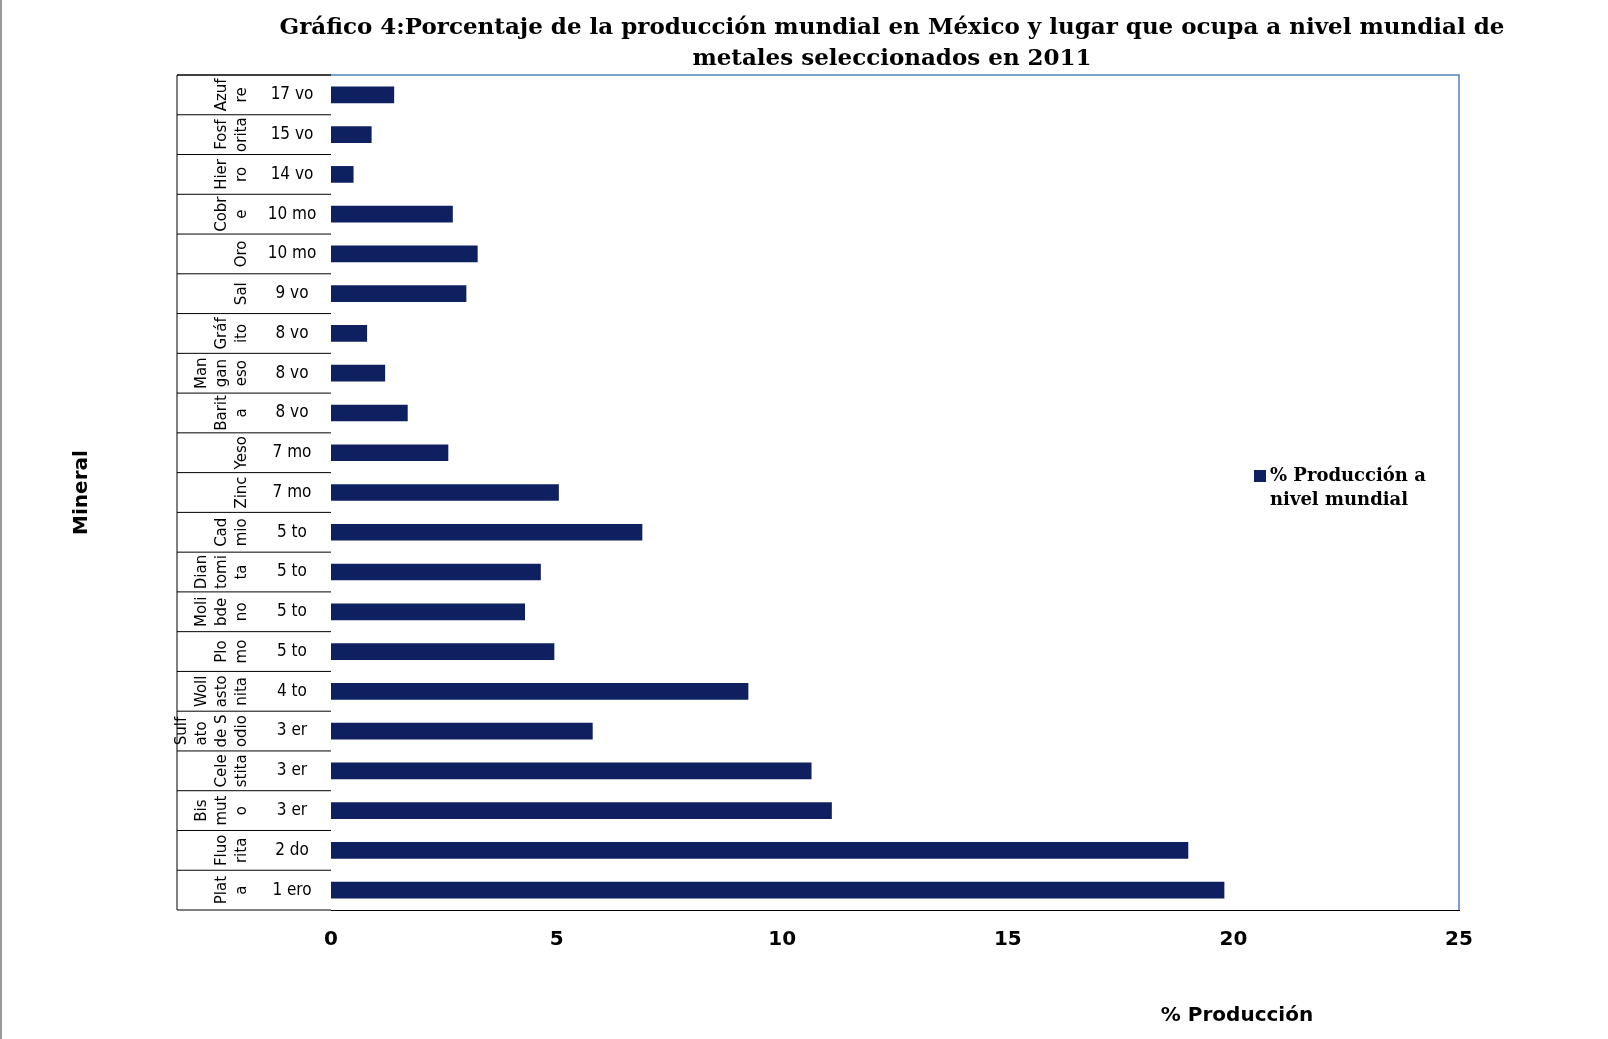  What do you see at coordinates (220, 572) in the screenshot?
I see `y-tick-label: Diantomita` at bounding box center [220, 572].